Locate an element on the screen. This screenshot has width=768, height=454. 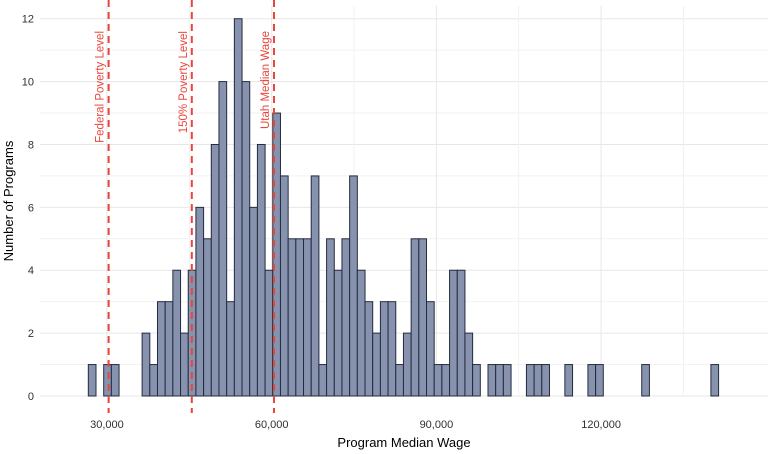
y-tick-label: 0 is located at coordinates (31, 397).